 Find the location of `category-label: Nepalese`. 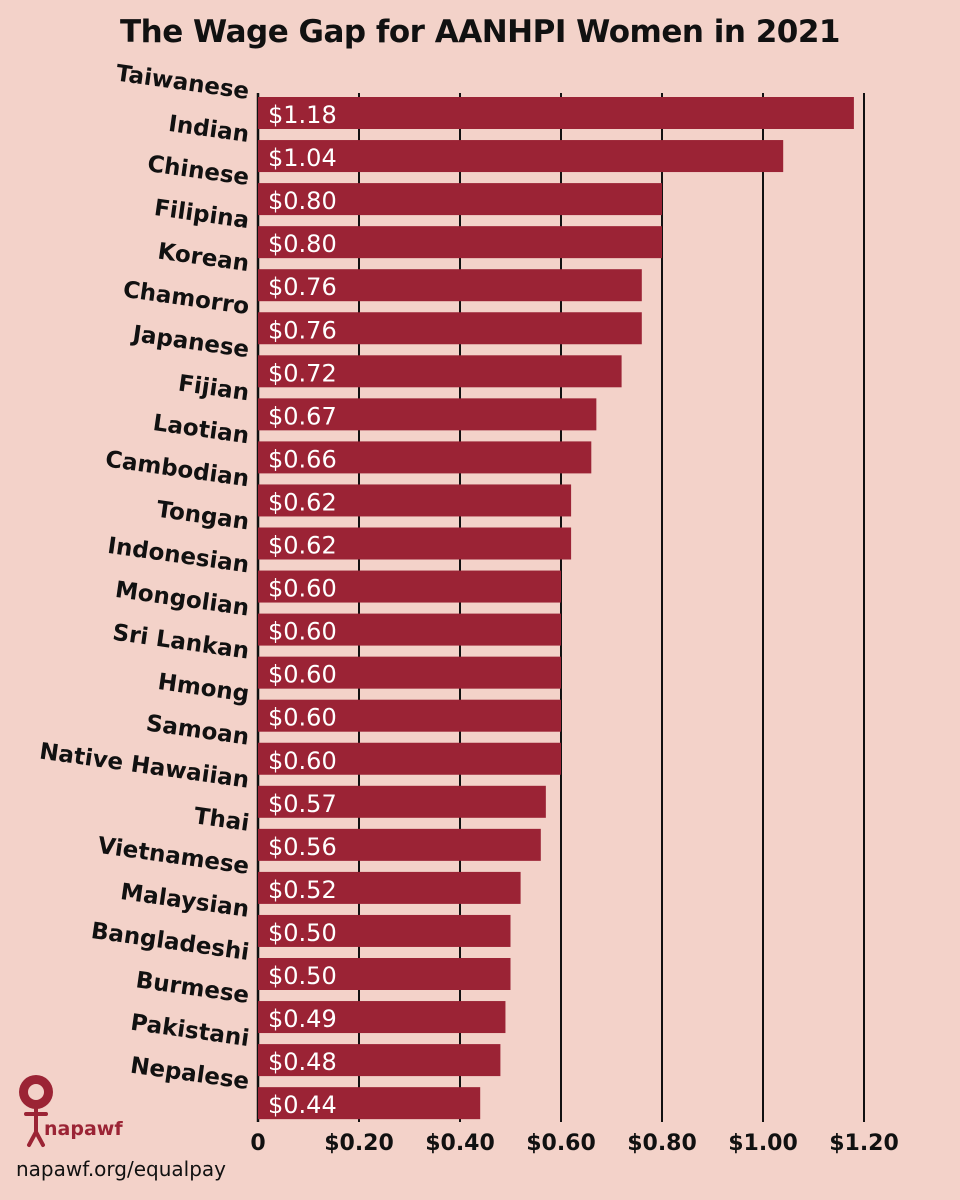

category-label: Nepalese is located at coordinates (190, 1074).